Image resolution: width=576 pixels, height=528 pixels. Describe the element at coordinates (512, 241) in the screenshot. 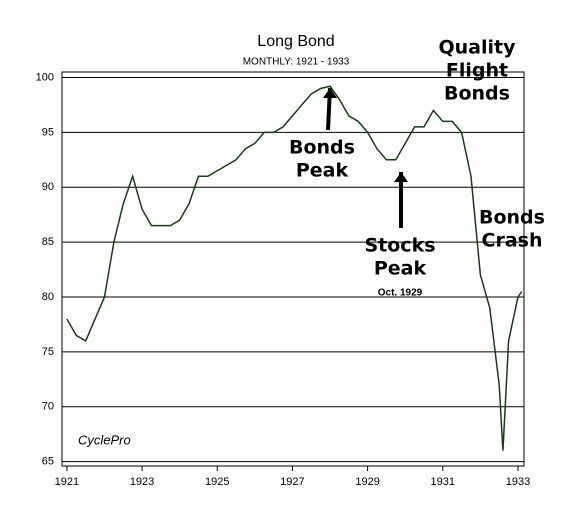

I see `annotation: Crash` at that location.